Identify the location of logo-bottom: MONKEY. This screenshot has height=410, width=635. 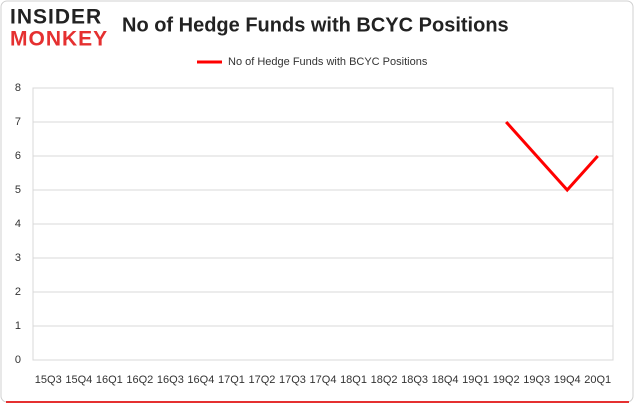
(59, 39).